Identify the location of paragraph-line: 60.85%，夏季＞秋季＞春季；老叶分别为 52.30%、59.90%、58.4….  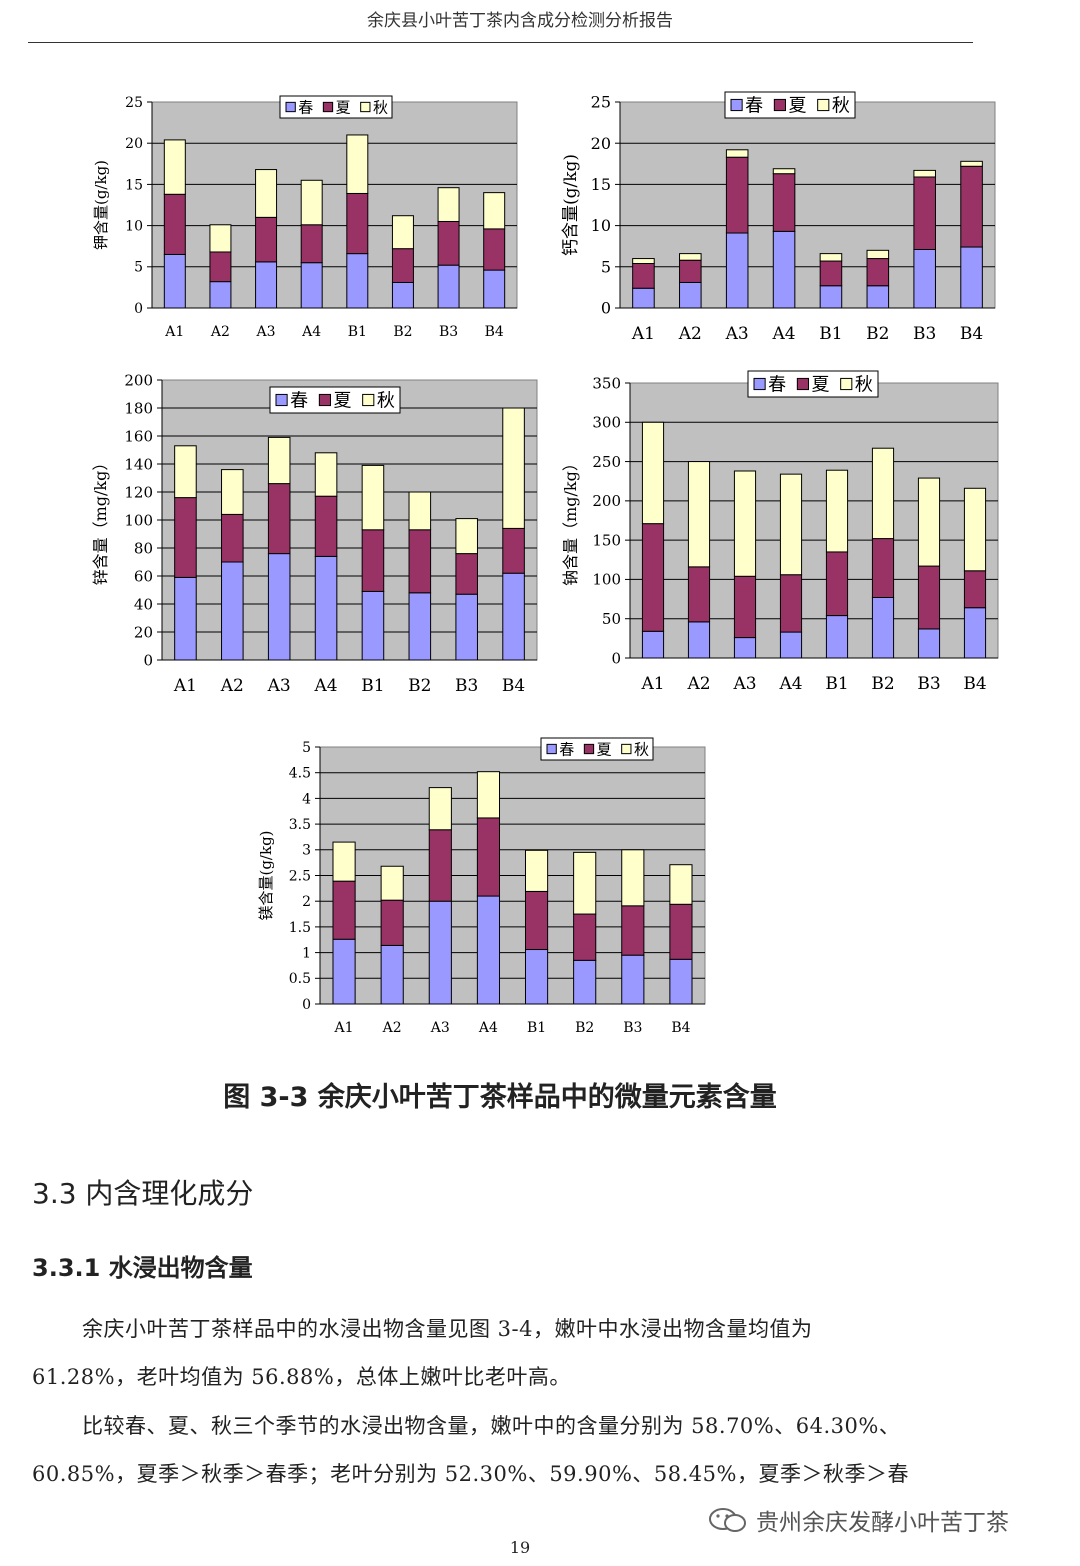
(507, 1474).